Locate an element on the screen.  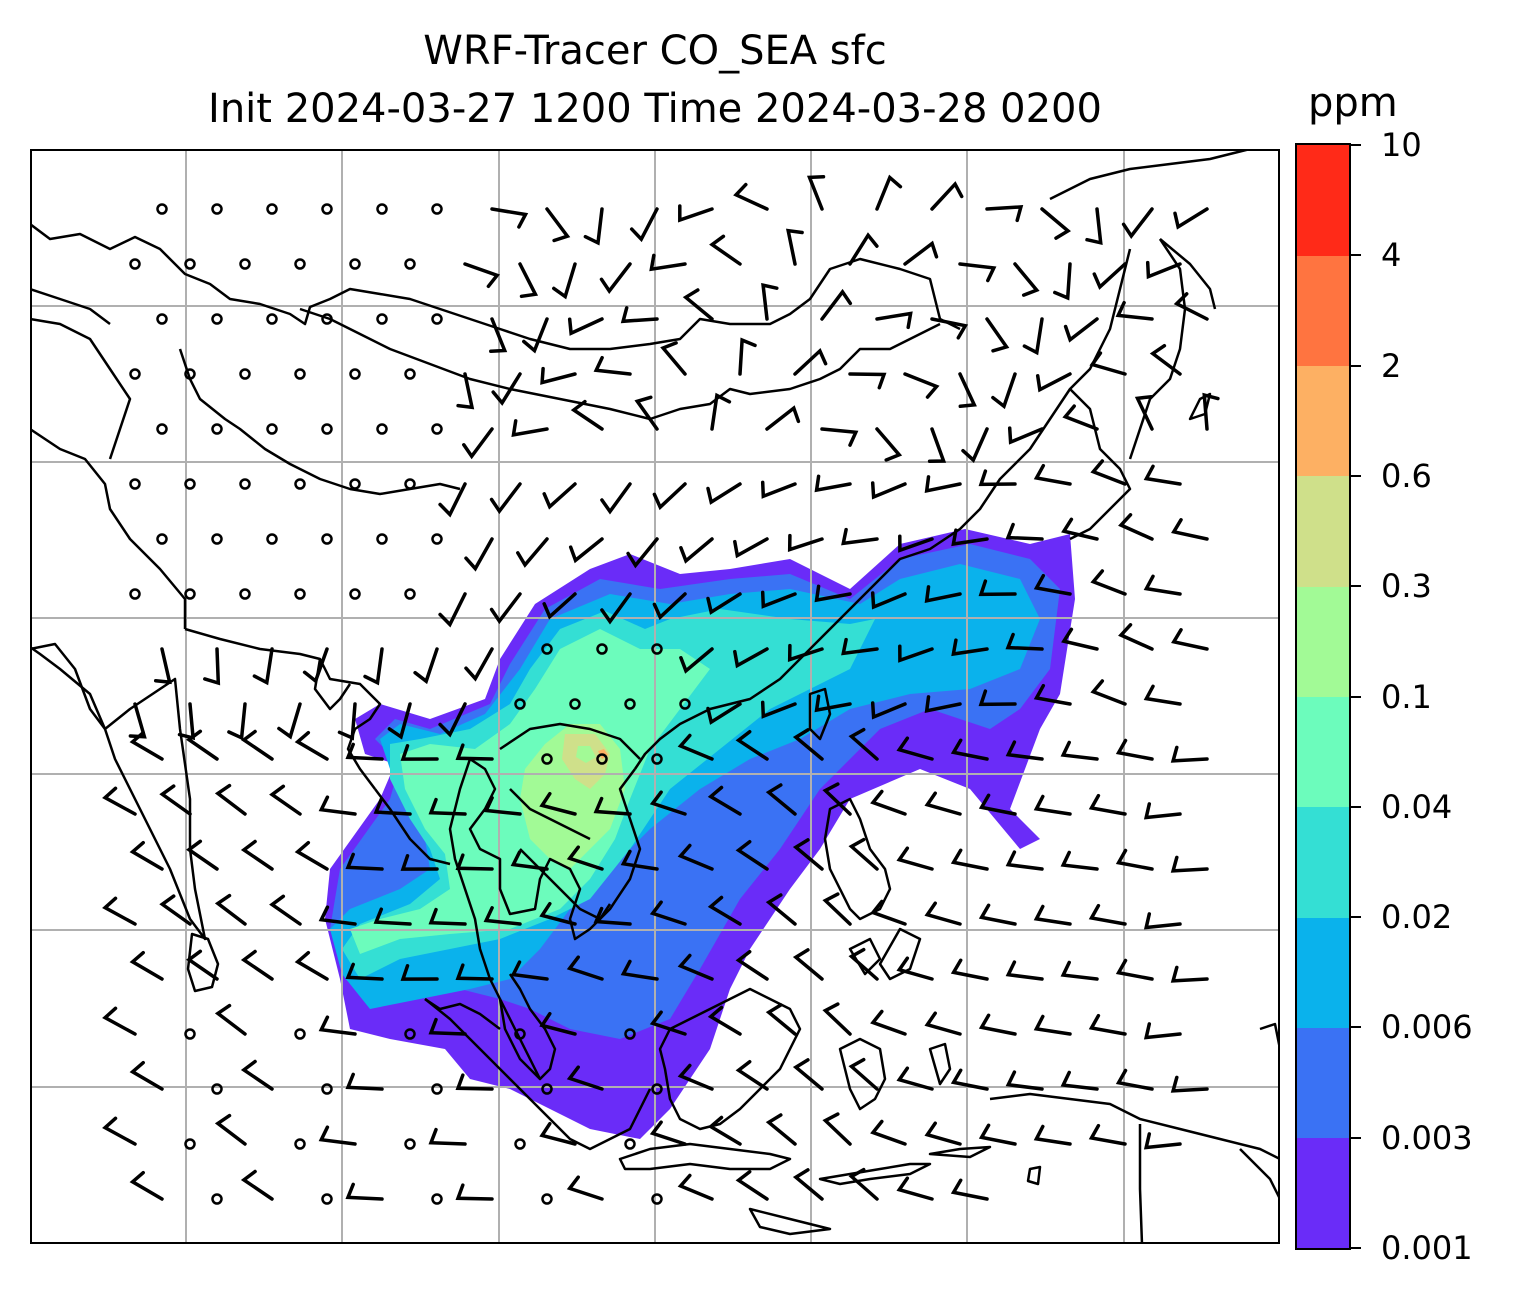
chart-title: WRF-Tracer CO_SEA sfc is located at coordinates (655, 51).